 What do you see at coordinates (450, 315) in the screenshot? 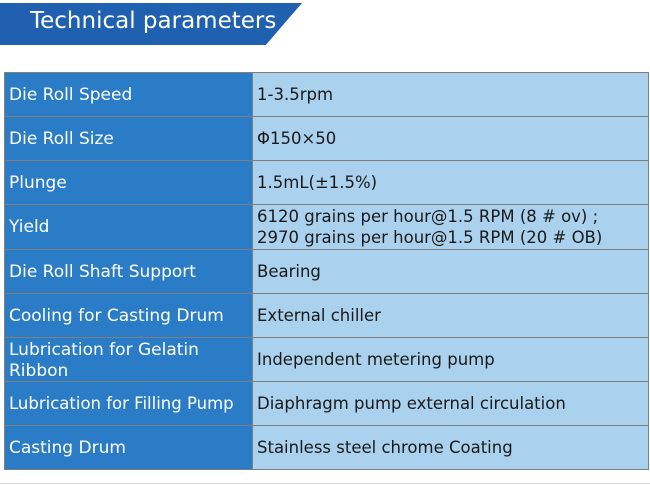
I see `parameter-value: External chiller` at bounding box center [450, 315].